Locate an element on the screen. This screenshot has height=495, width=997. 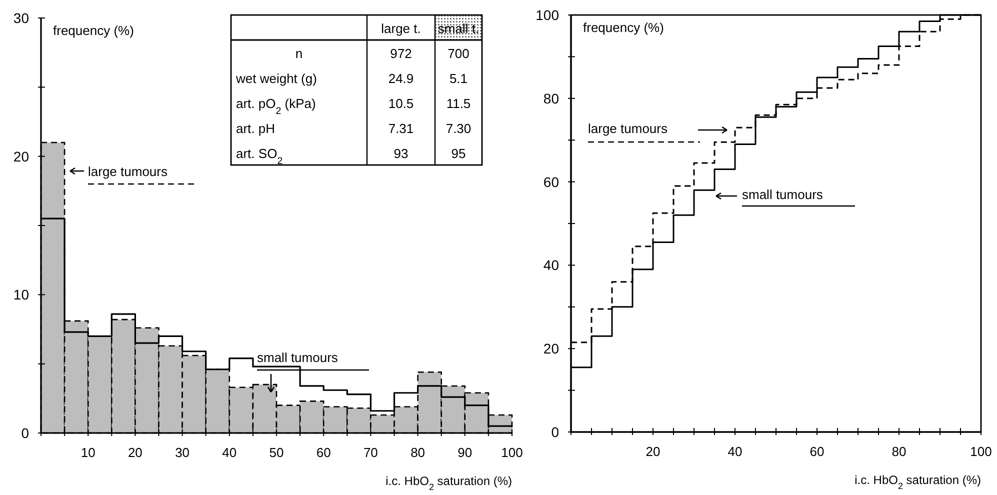
text: 7.31 is located at coordinates (401, 128).